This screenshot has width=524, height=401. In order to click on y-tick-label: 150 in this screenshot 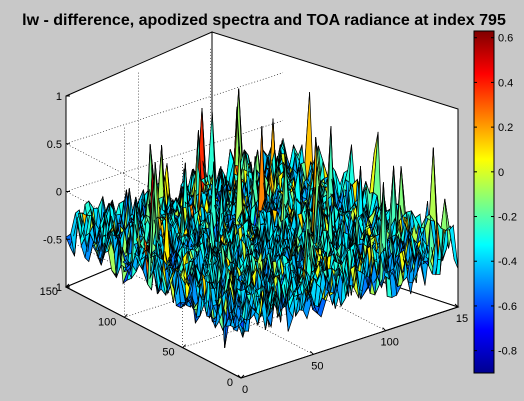, I will do `click(49, 292)`.